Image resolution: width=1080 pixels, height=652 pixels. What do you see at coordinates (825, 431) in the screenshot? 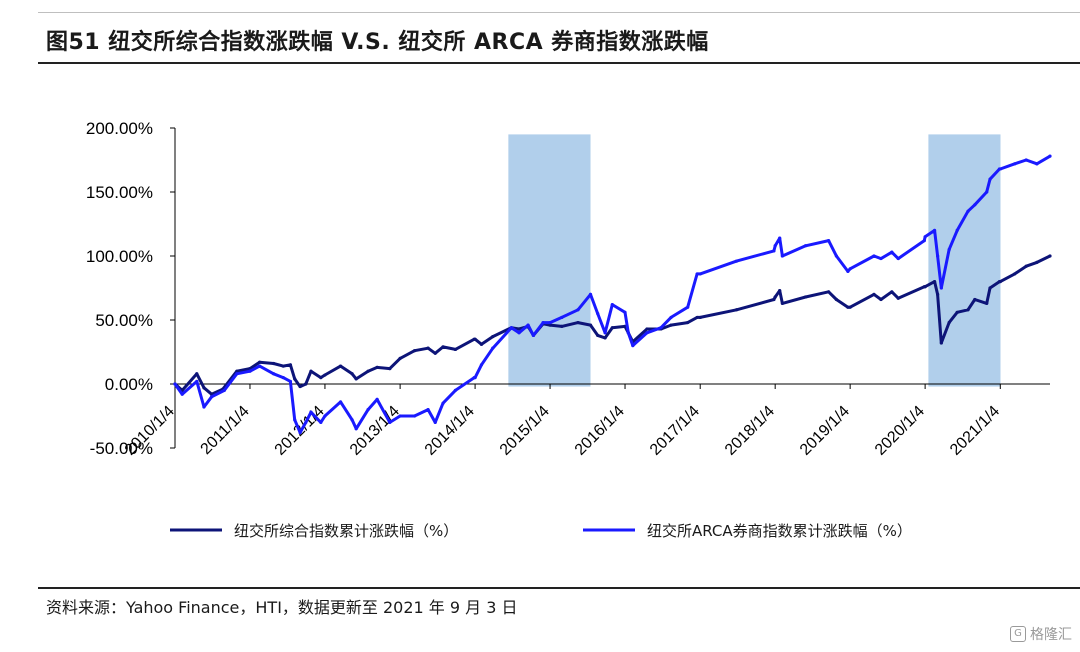
I see `x-tick-label: 2019/1/4` at bounding box center [825, 431].